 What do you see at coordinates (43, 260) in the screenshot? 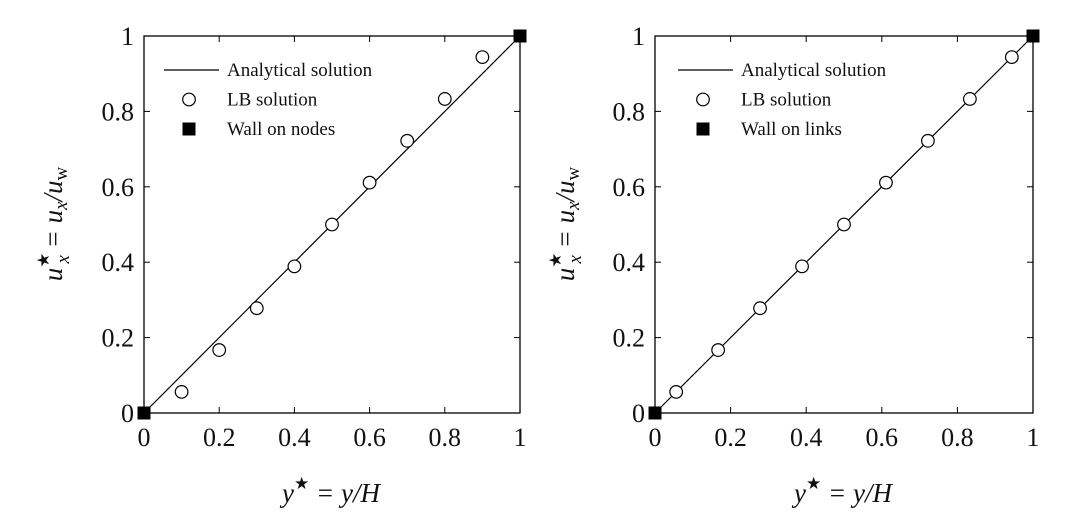
I see `y-title-star: ★` at bounding box center [43, 260].